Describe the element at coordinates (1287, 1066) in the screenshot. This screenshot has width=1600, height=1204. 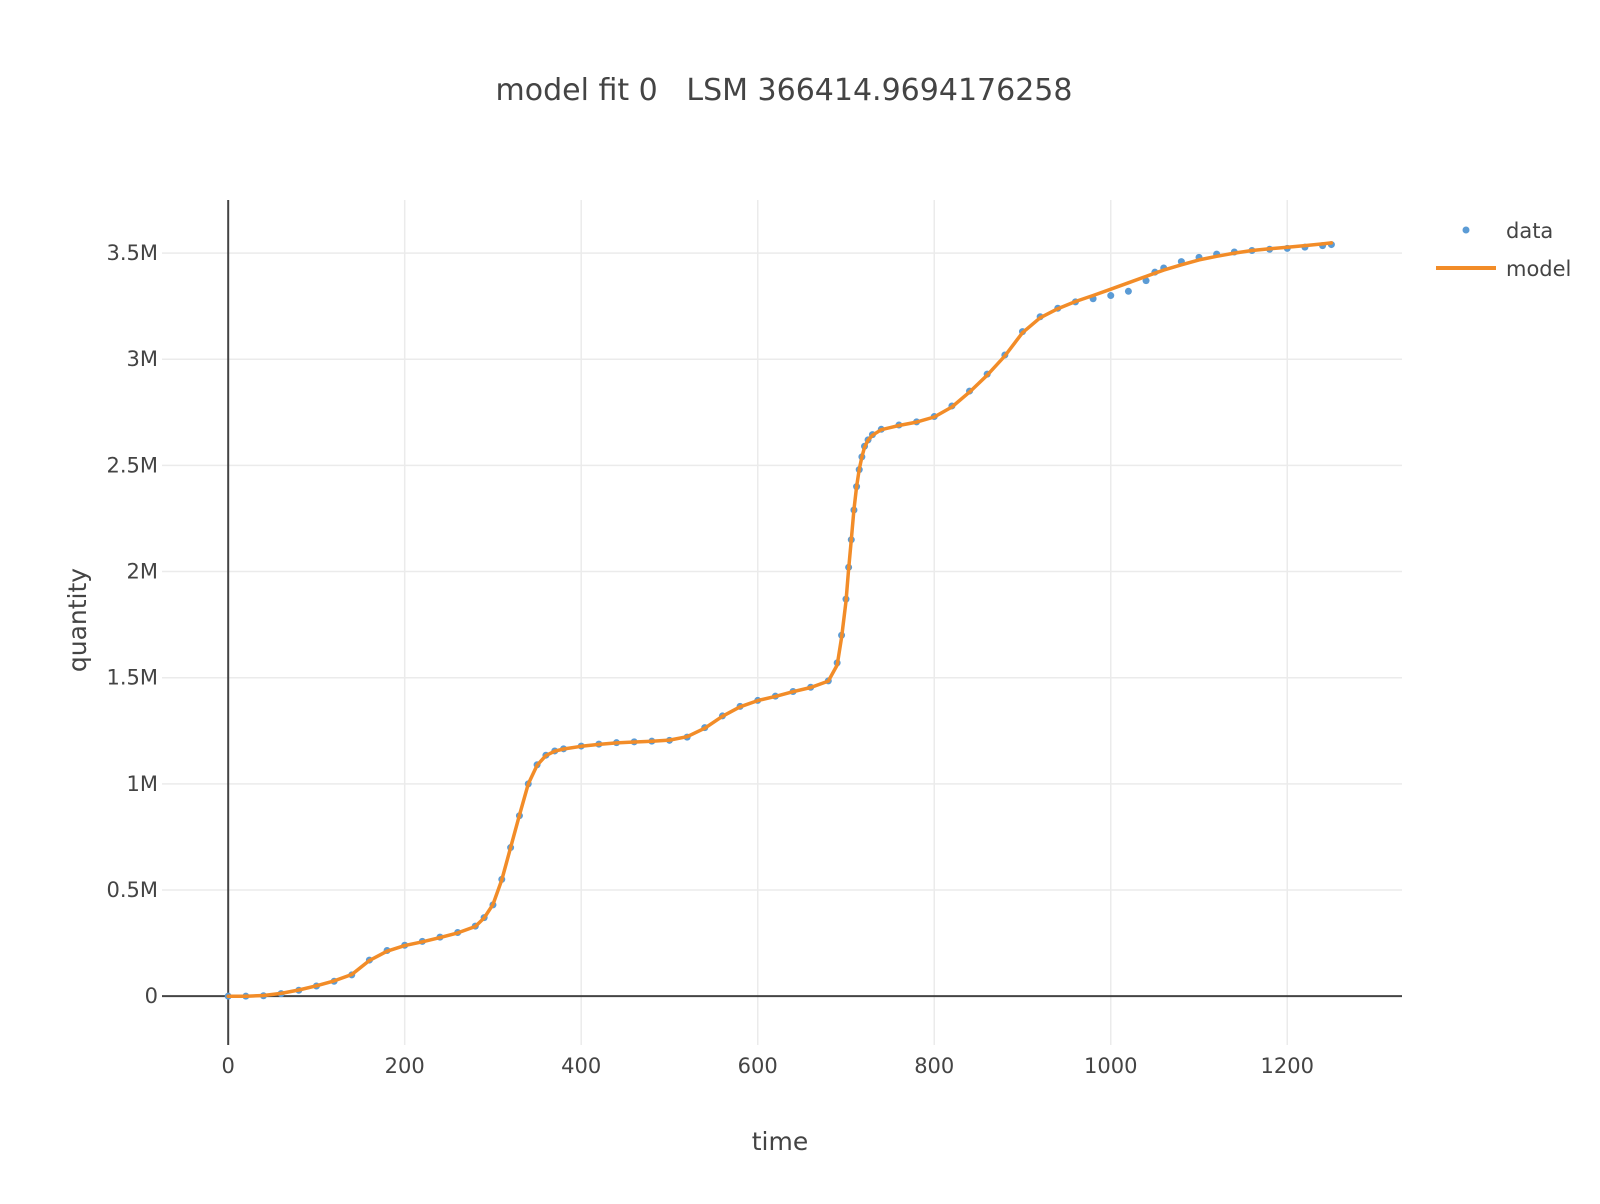
I see `x-tick-label: 1200` at that location.